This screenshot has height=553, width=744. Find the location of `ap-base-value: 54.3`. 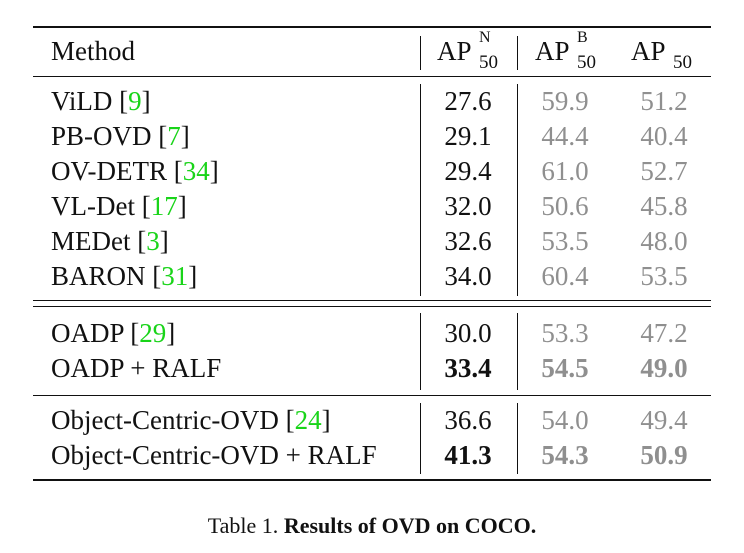

ap-base-value: 54.3 is located at coordinates (565, 455).